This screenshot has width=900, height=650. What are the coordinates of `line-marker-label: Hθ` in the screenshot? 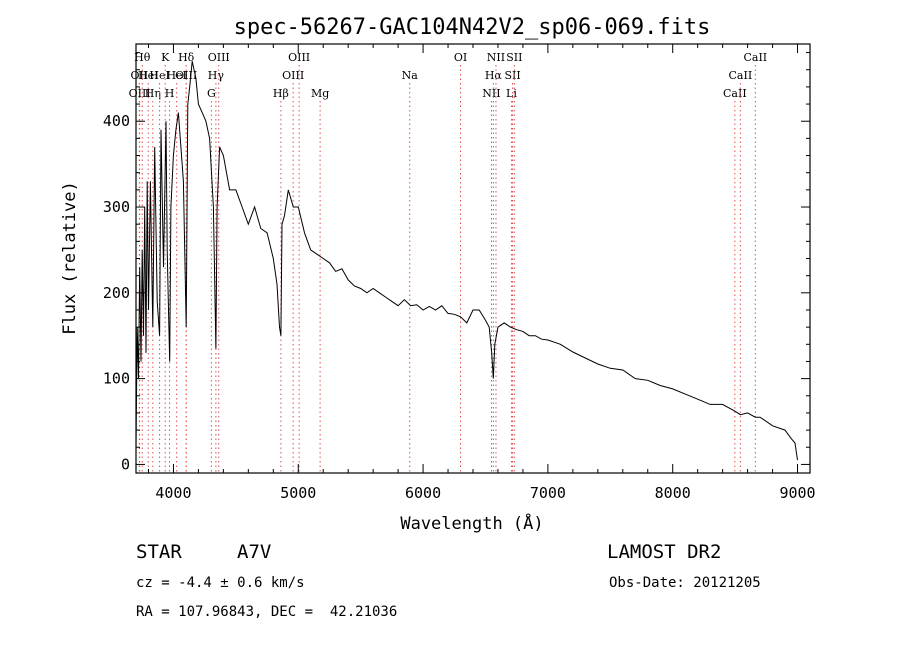 It's located at (142, 57).